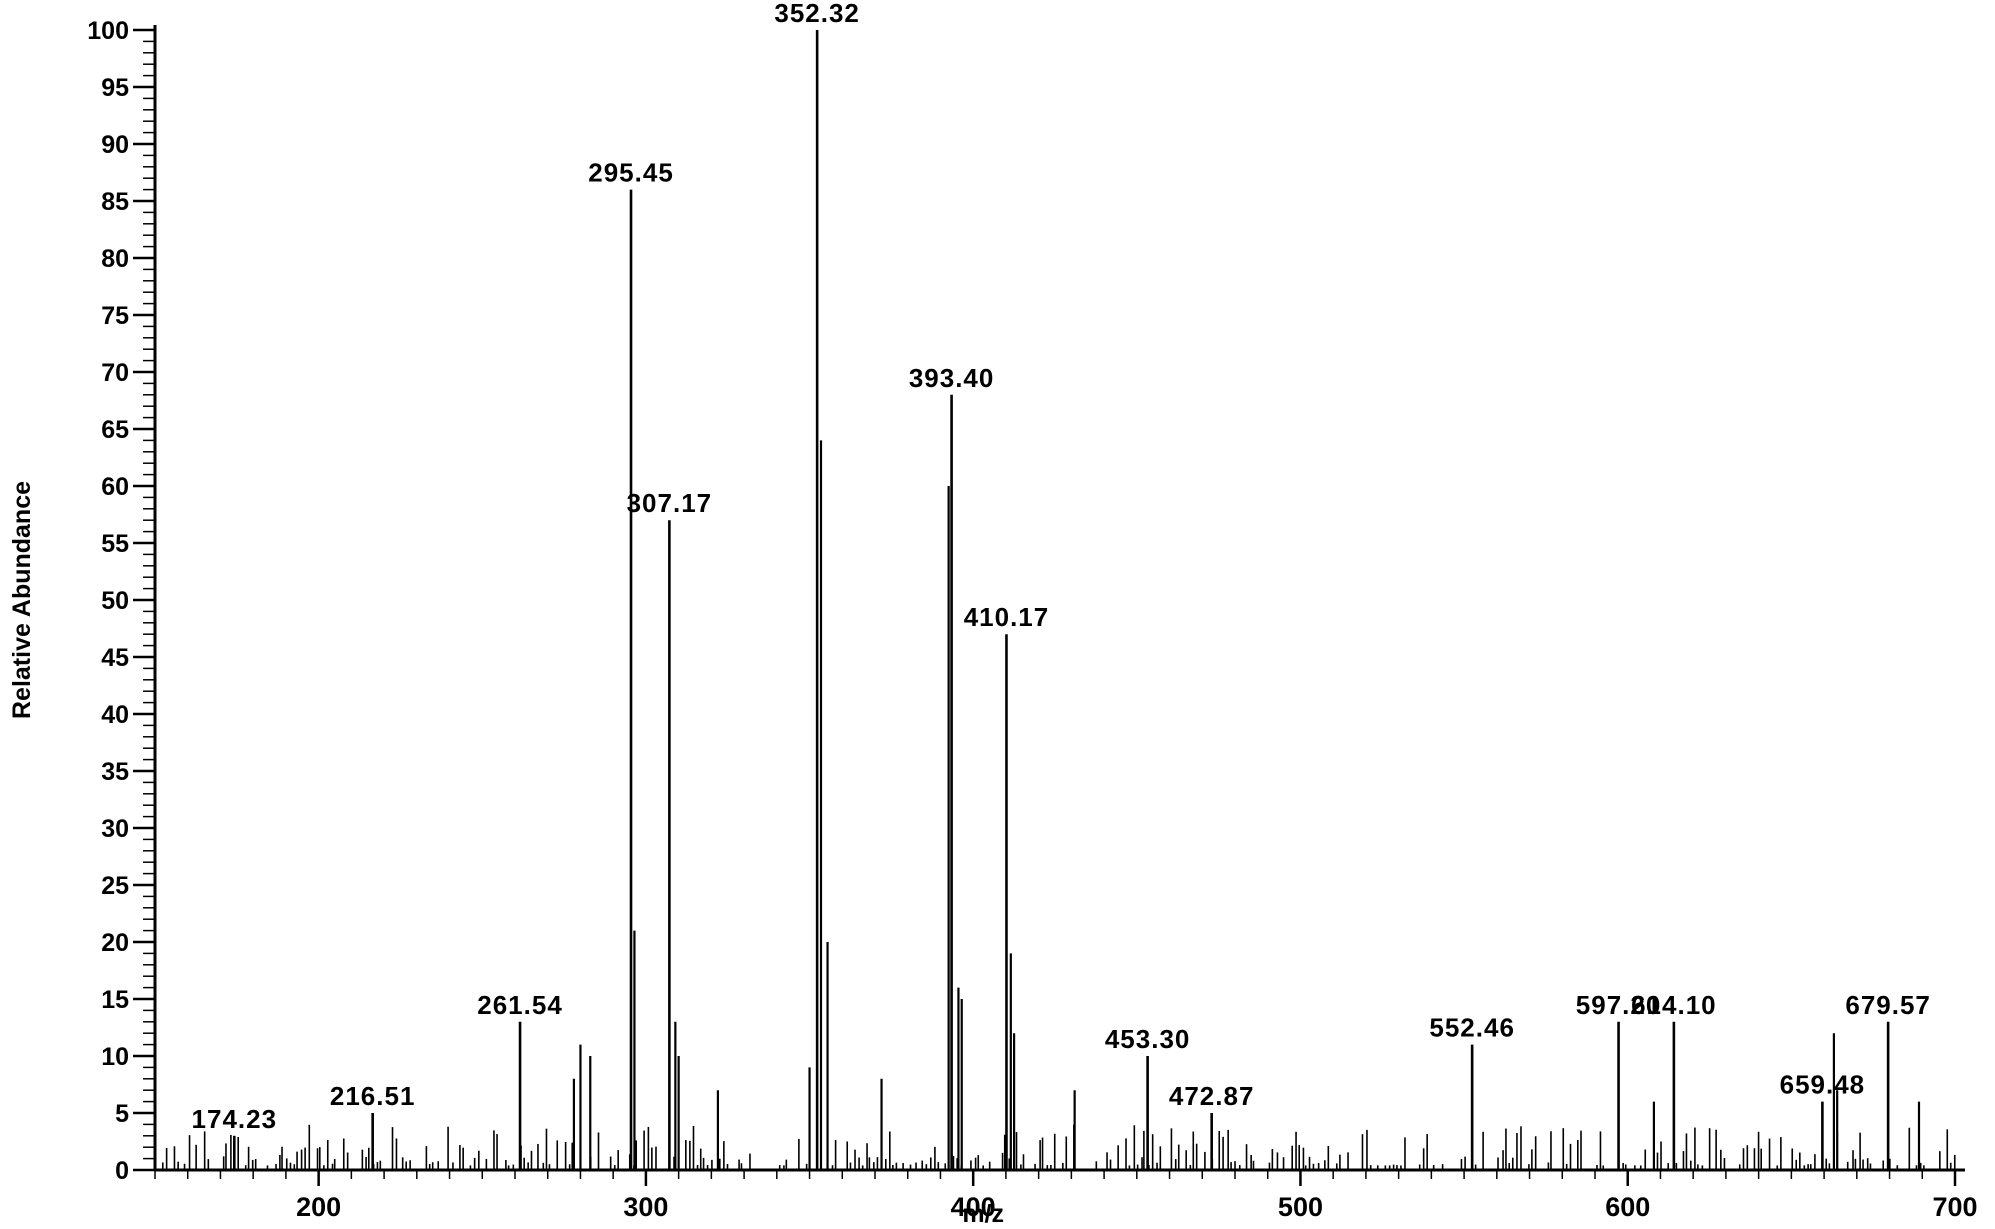  Describe the element at coordinates (817, 14) in the screenshot. I see `peak-label: 352.32` at that location.